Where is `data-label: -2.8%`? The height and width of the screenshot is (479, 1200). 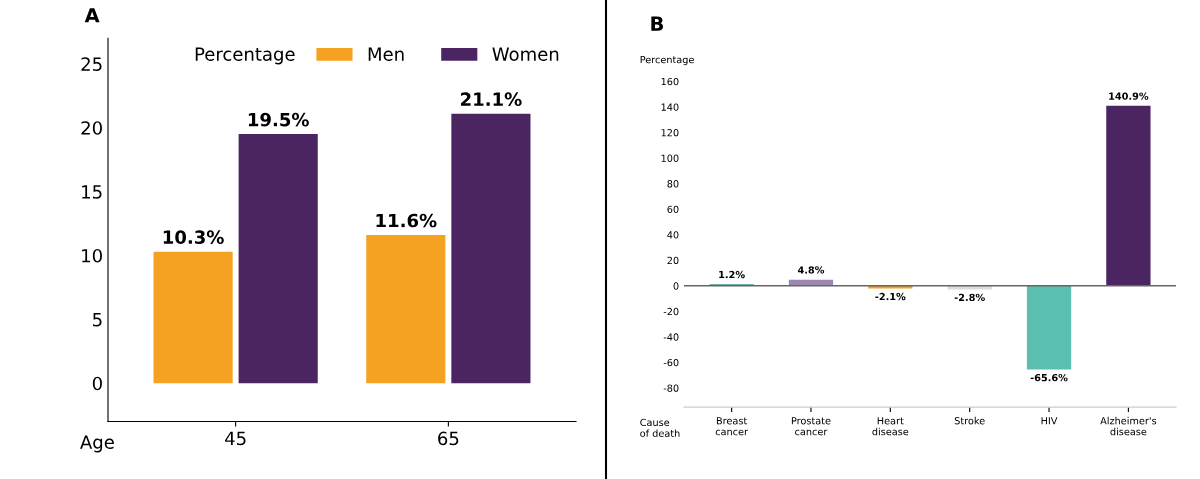
data-label: -2.8% is located at coordinates (969, 297).